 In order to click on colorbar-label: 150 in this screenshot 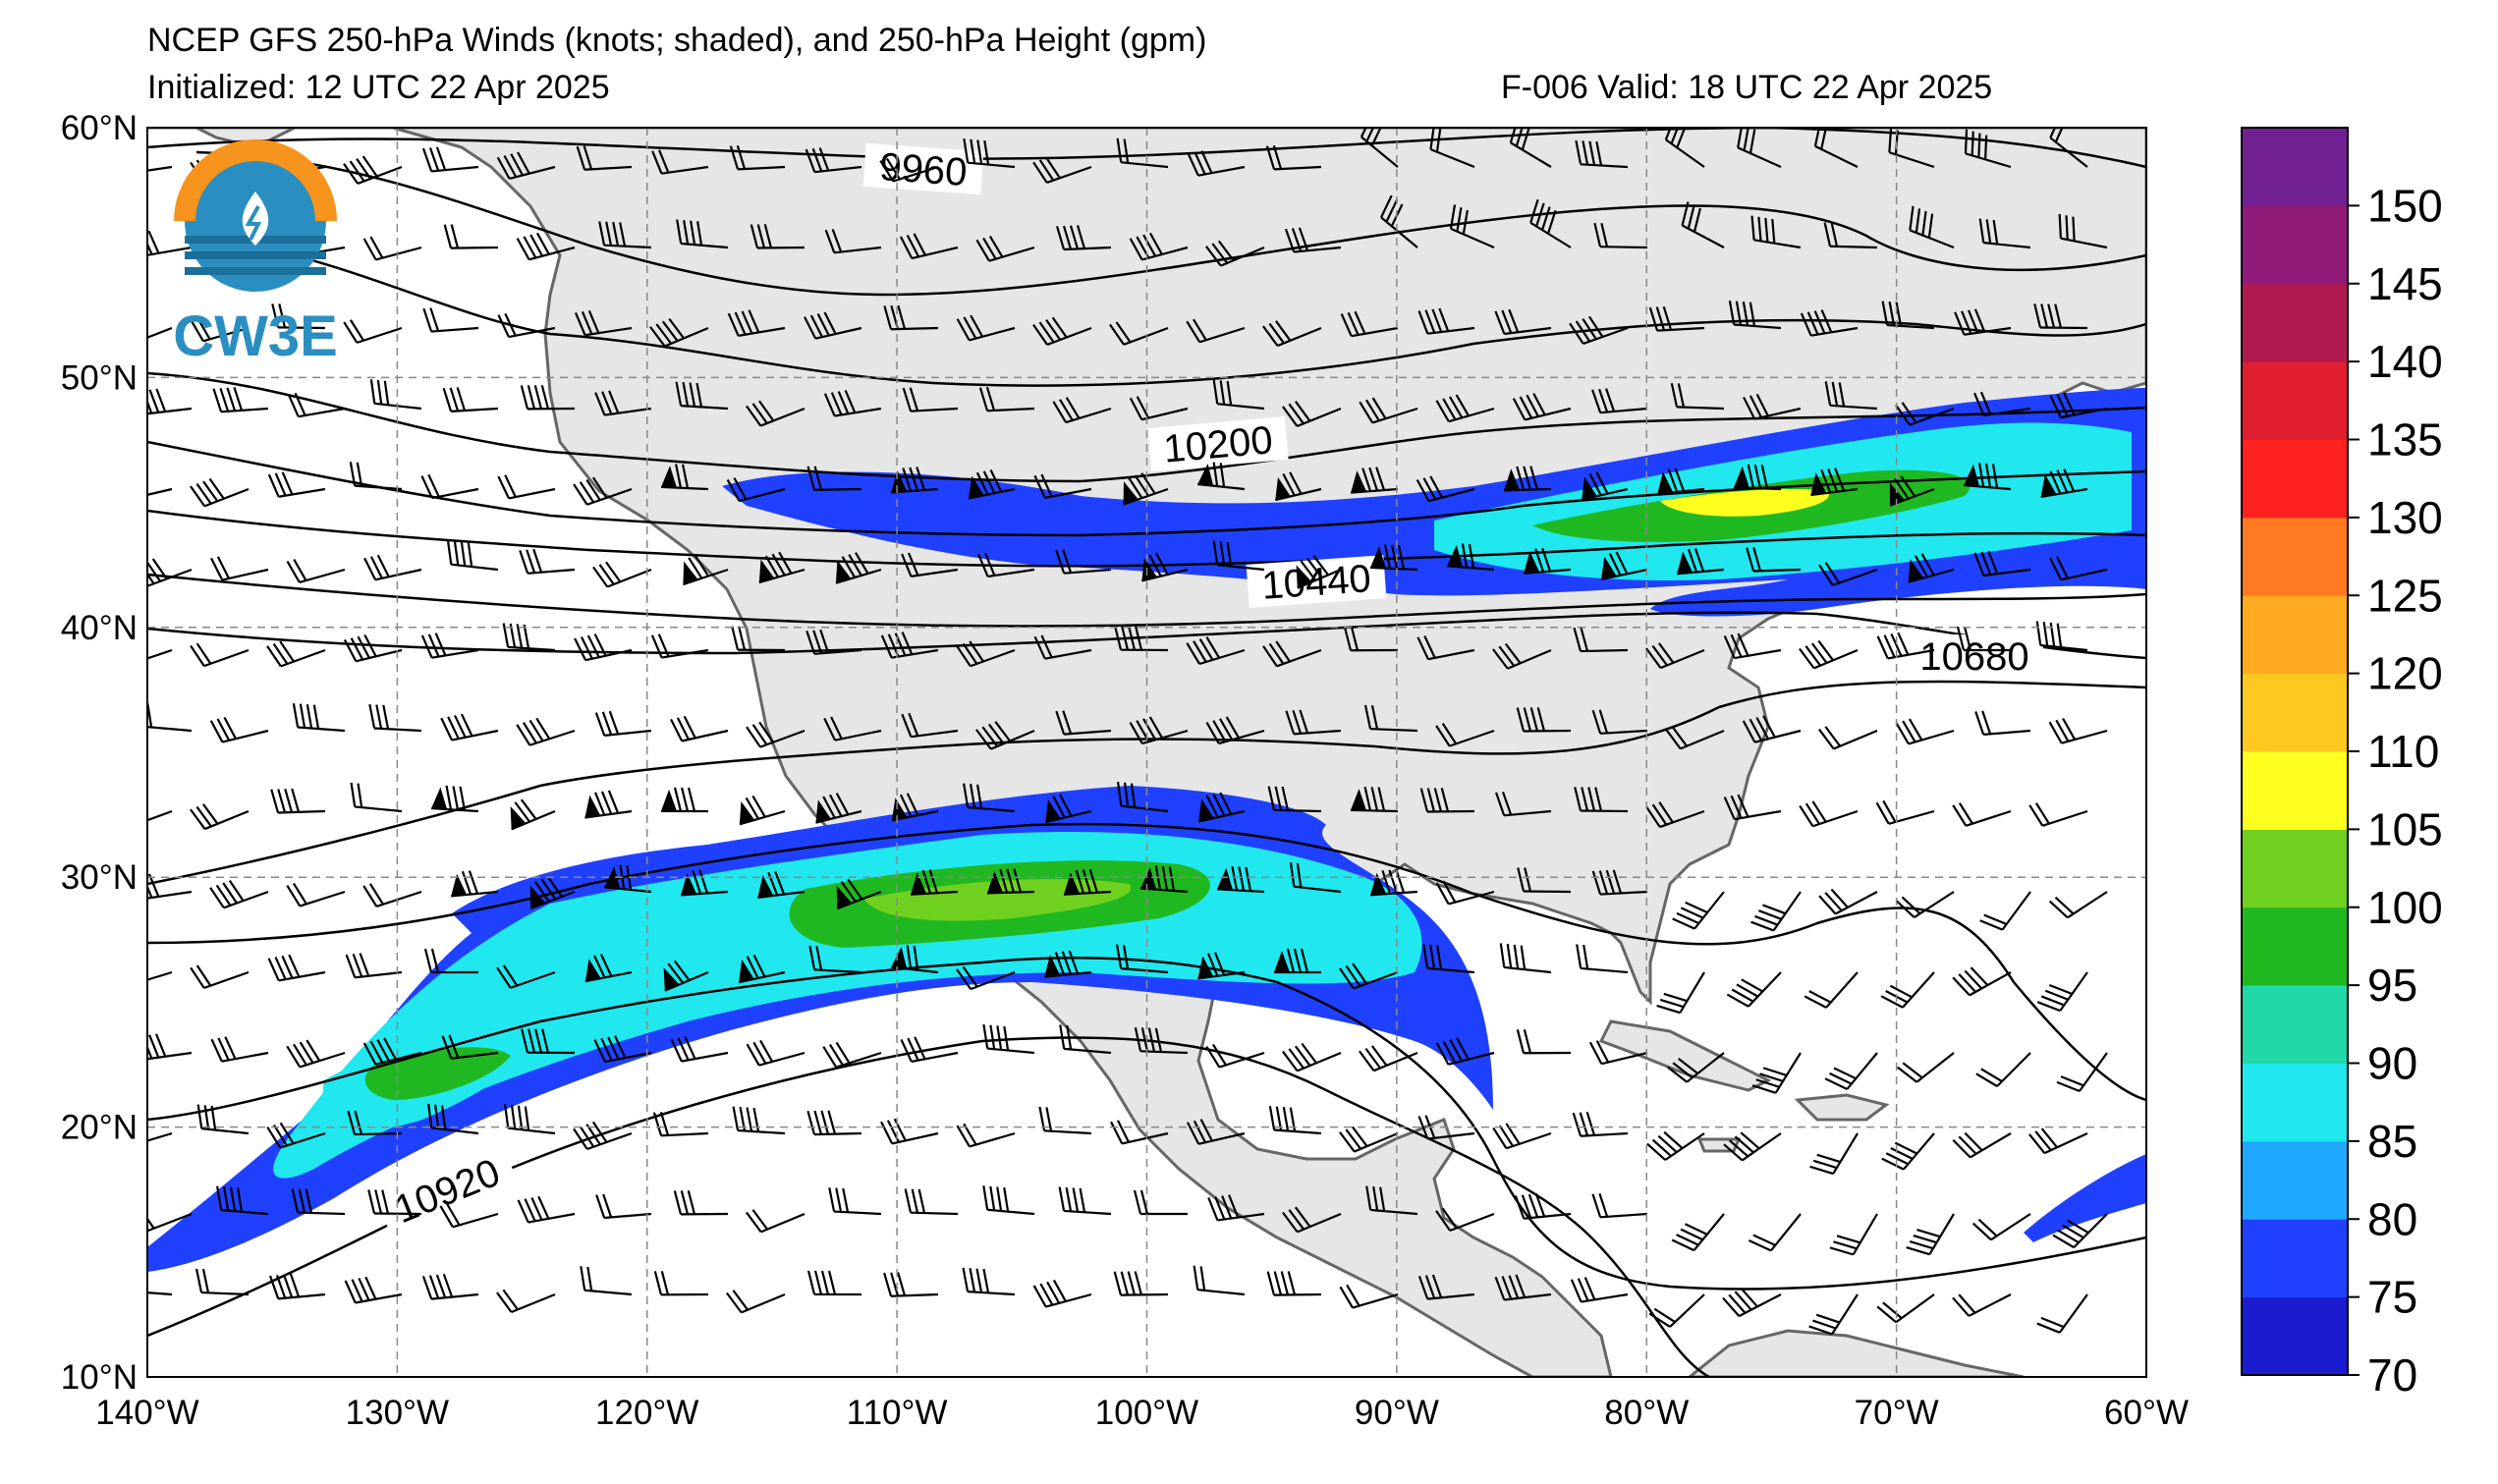, I will do `click(2405, 205)`.